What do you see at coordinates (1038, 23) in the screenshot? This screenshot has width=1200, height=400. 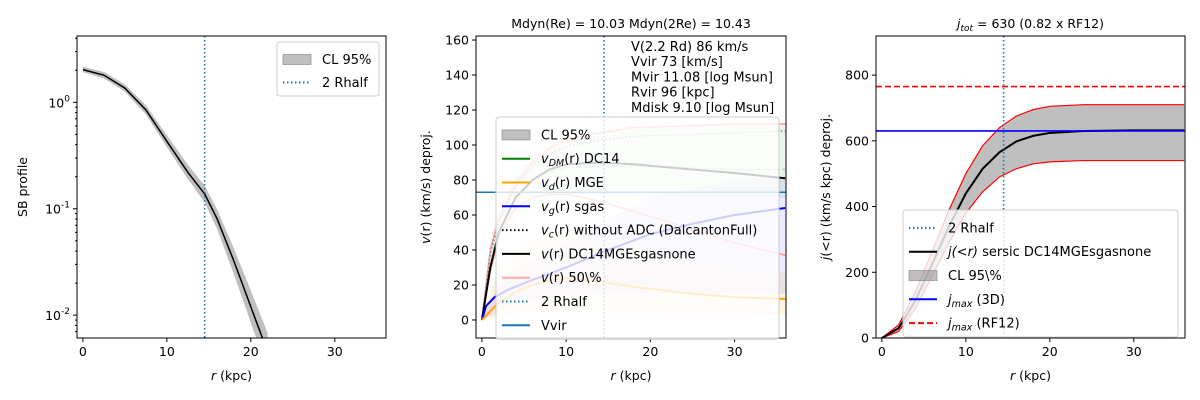 I see `title-rest: = 630 (0.82 x RF12)` at bounding box center [1038, 23].